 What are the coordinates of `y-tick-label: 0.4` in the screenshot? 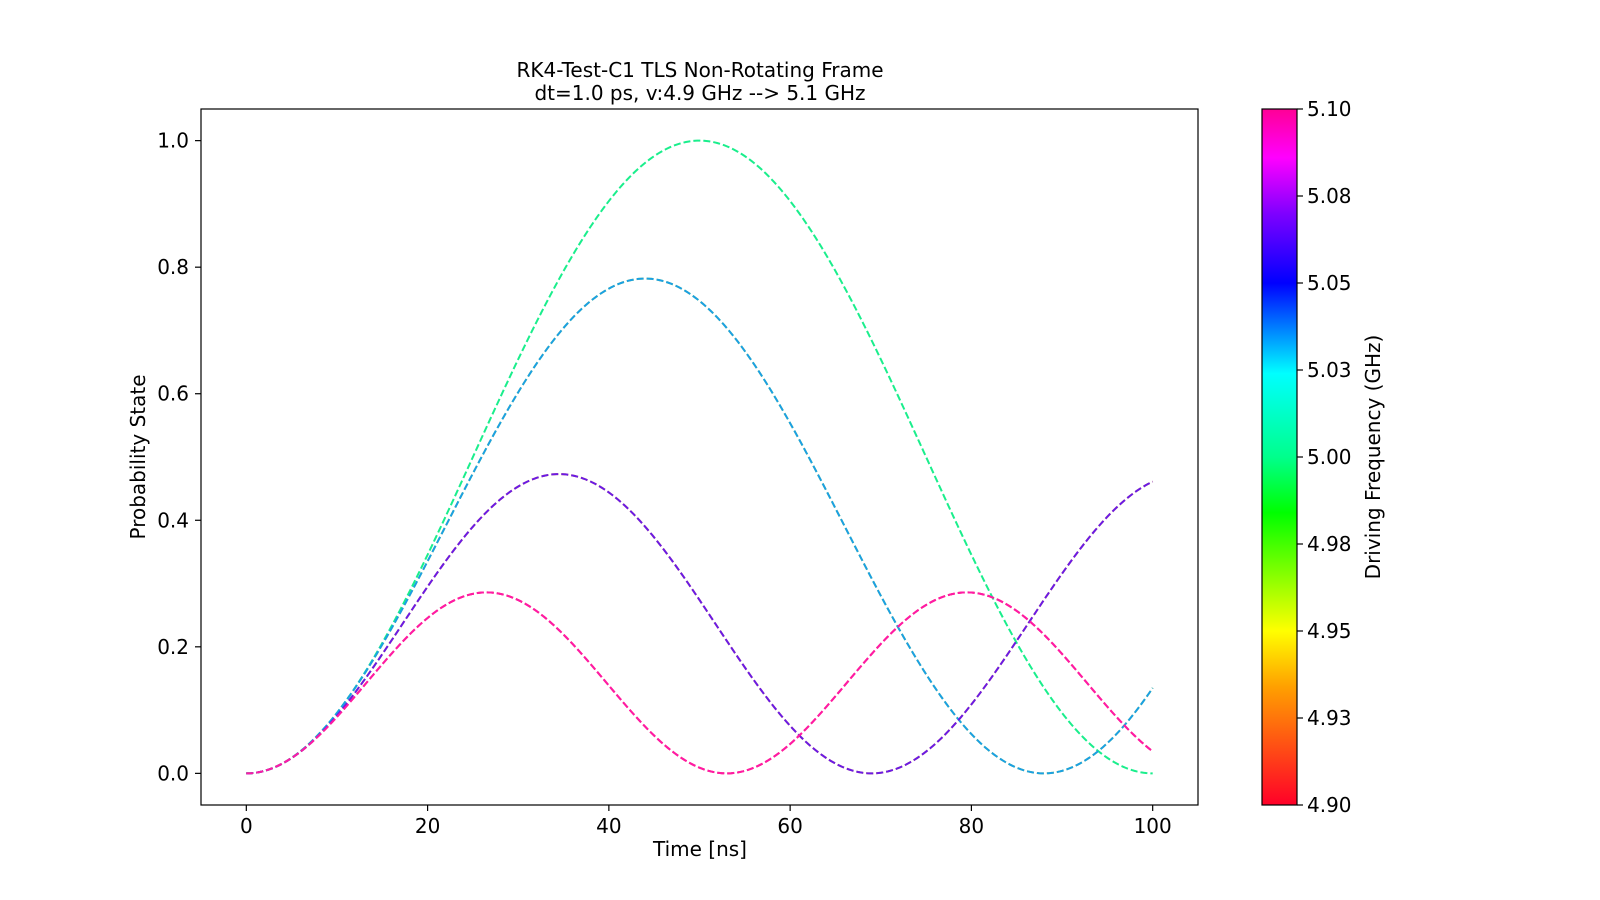 It's located at (173, 520).